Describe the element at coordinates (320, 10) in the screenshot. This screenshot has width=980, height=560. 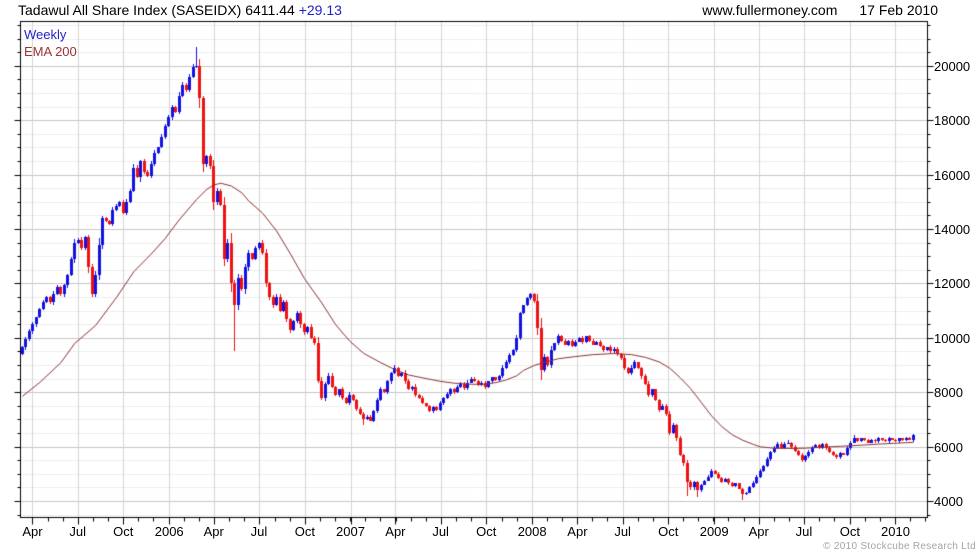
I see `price-change: +29.13` at that location.